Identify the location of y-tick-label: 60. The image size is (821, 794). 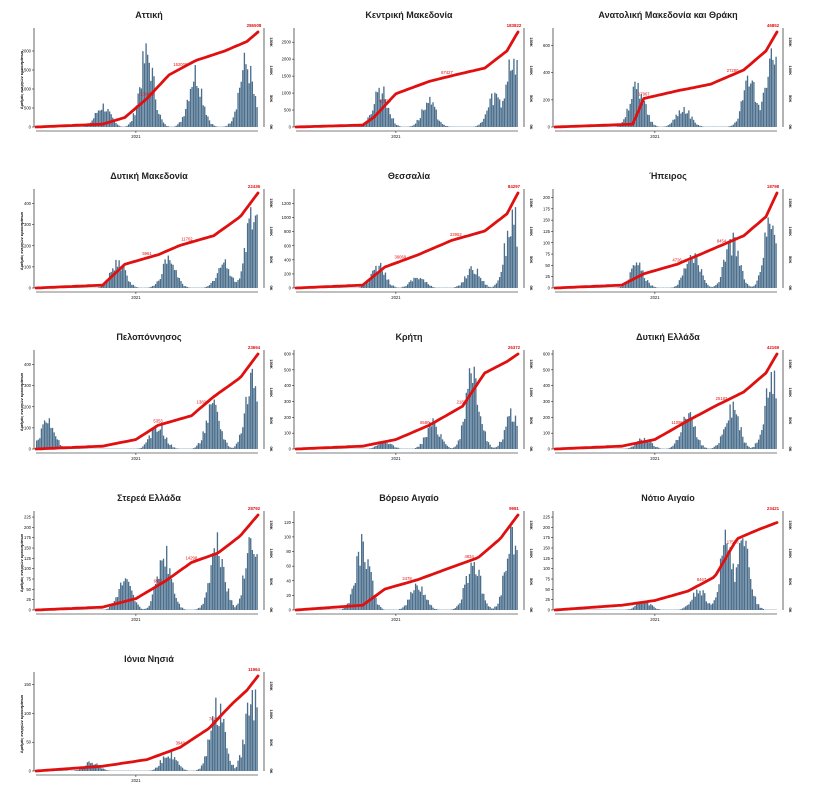
(288, 566).